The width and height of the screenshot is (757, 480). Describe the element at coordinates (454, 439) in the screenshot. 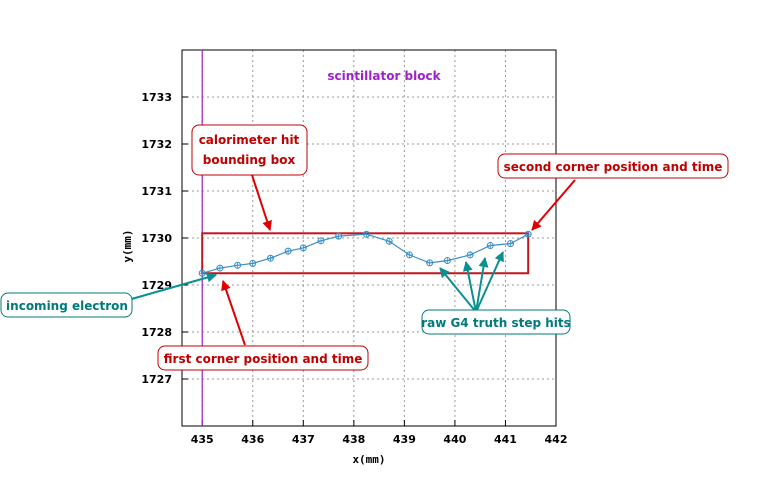

I see `x-tick-label: 440` at that location.